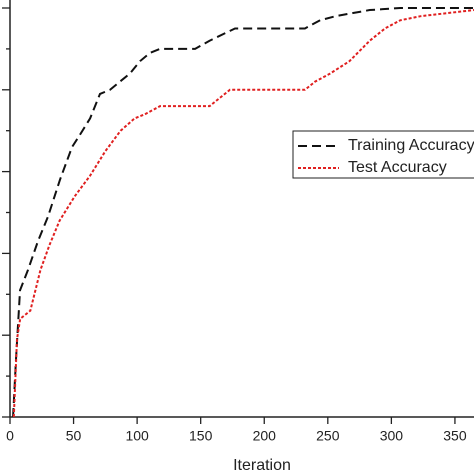 The image size is (474, 474). Describe the element at coordinates (262, 465) in the screenshot. I see `x-axis-label: Iteration` at that location.